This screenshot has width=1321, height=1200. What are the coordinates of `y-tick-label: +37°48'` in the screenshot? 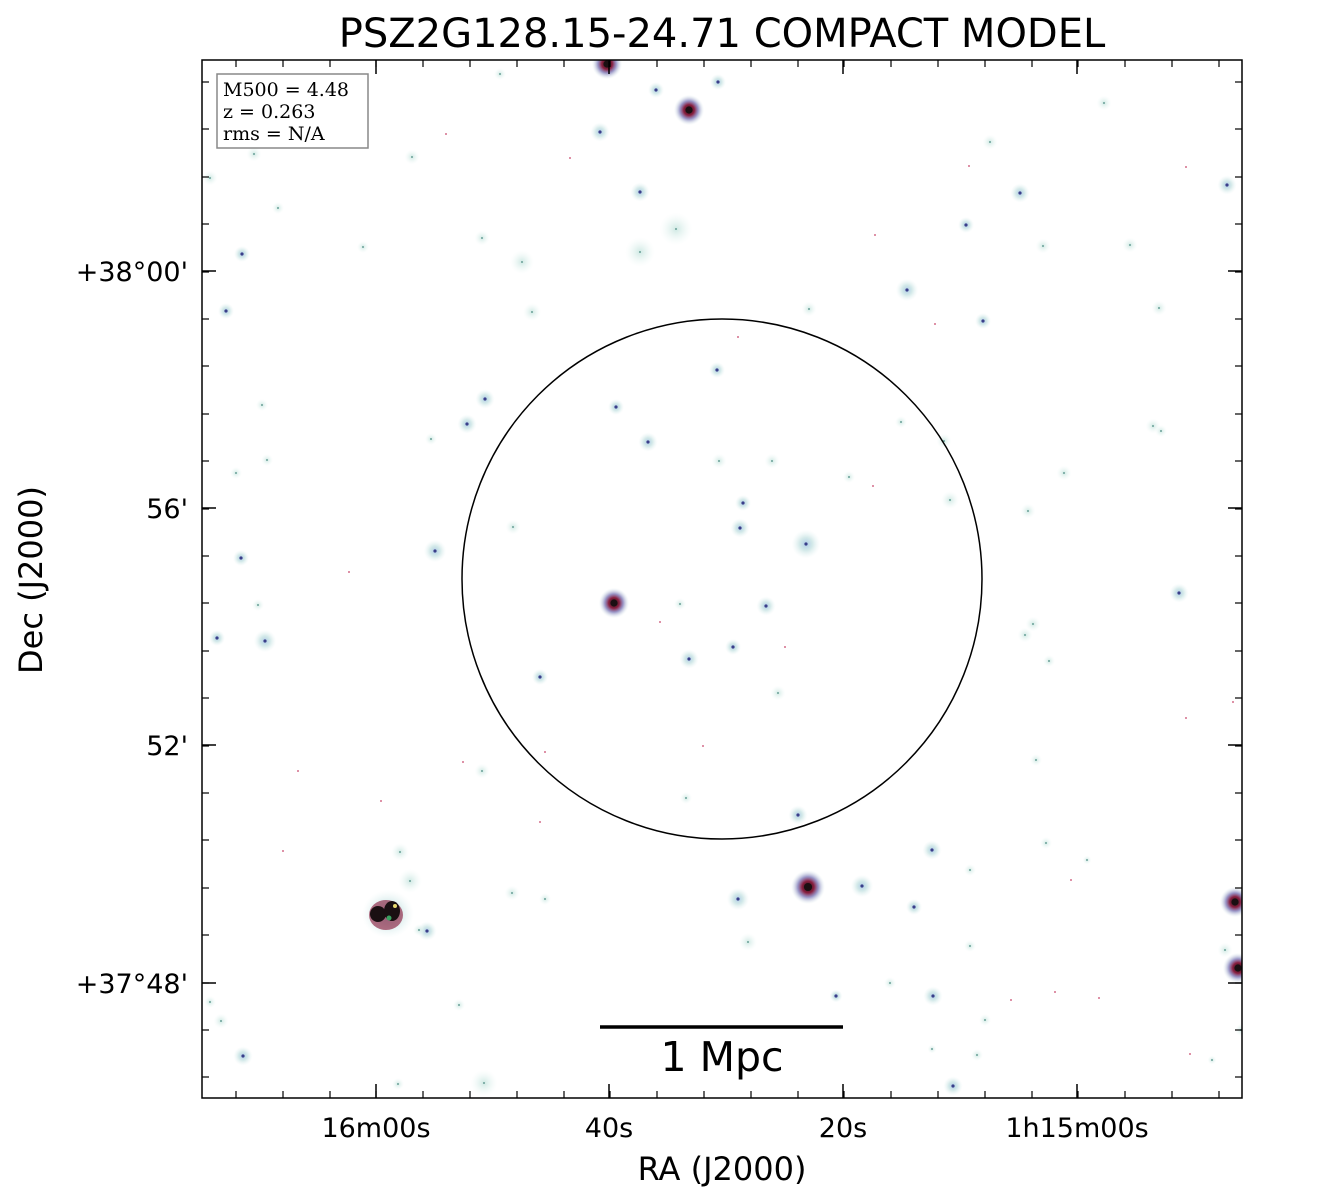 It's located at (132, 984).